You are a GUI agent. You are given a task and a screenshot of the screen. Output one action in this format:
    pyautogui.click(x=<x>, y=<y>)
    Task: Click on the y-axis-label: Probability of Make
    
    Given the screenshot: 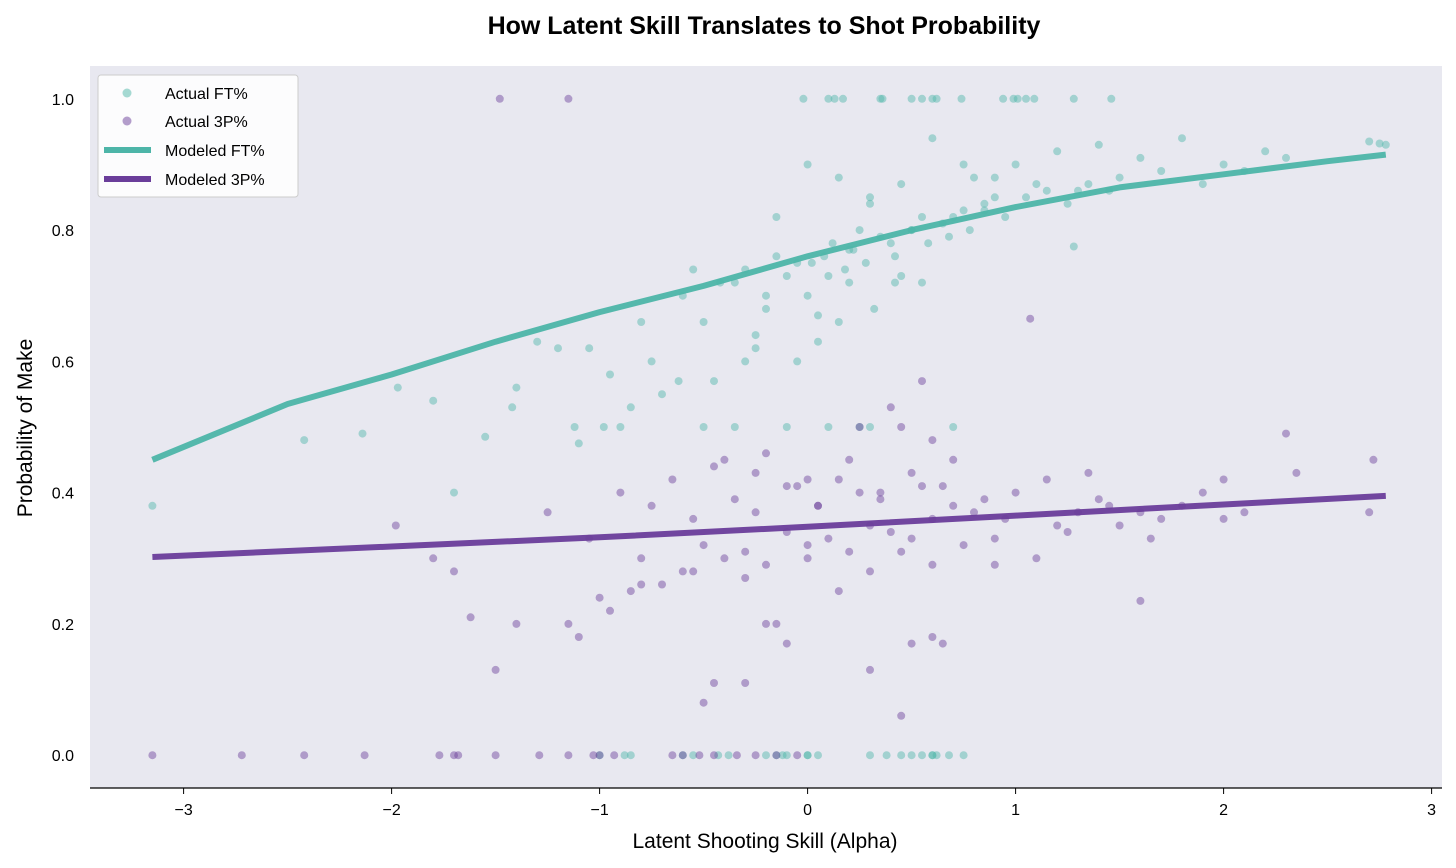 What is the action you would take?
    pyautogui.click(x=25, y=428)
    